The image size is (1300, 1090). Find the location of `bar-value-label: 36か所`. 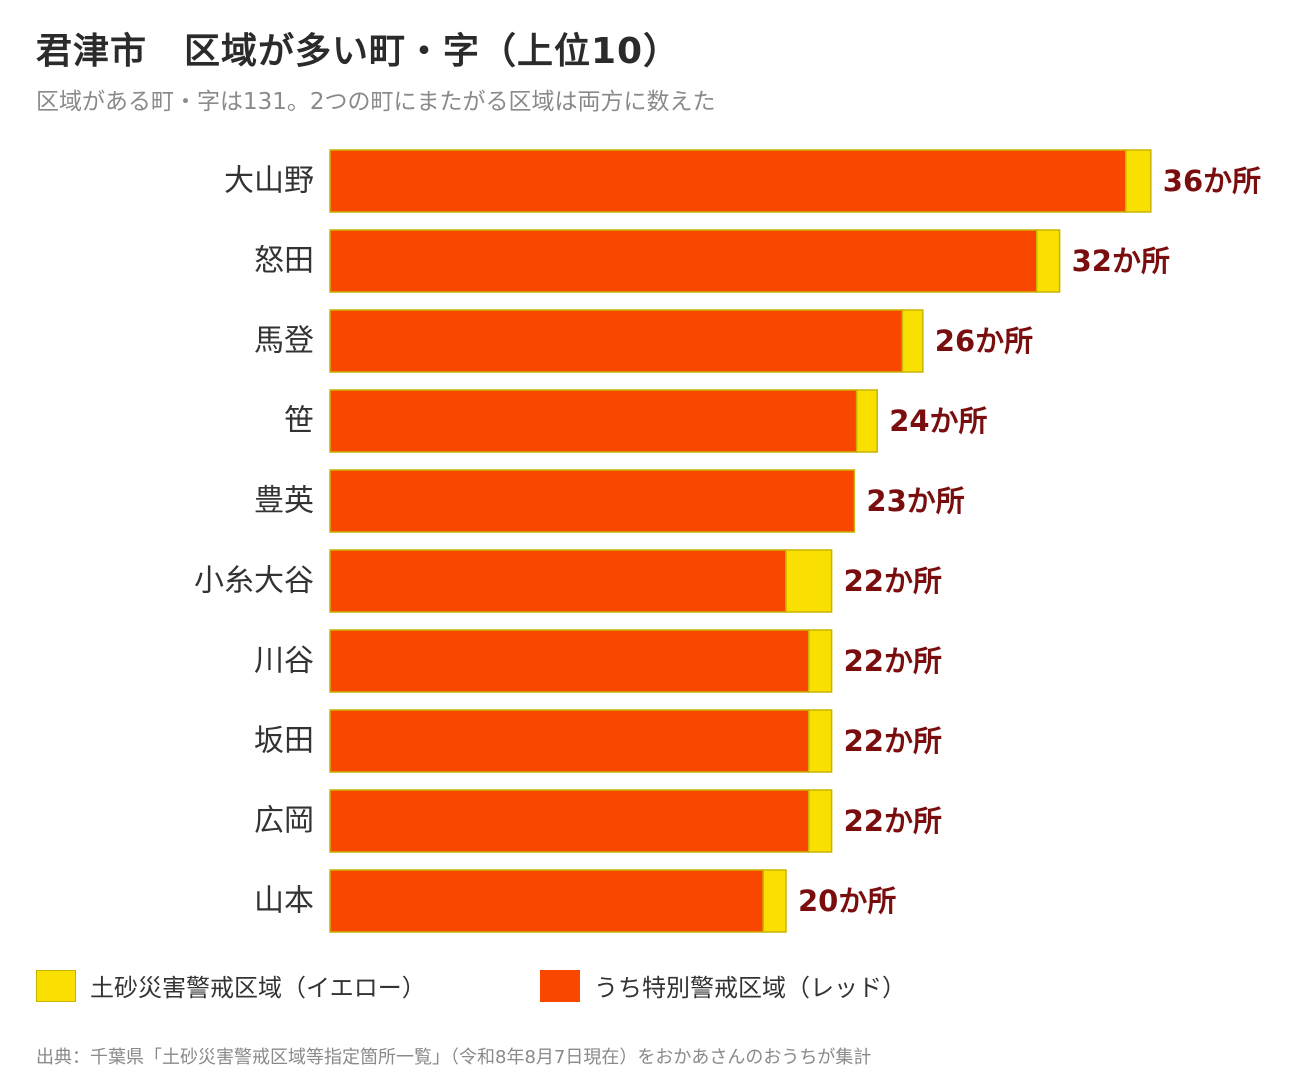

bar-value-label: 36か所 is located at coordinates (1212, 181).